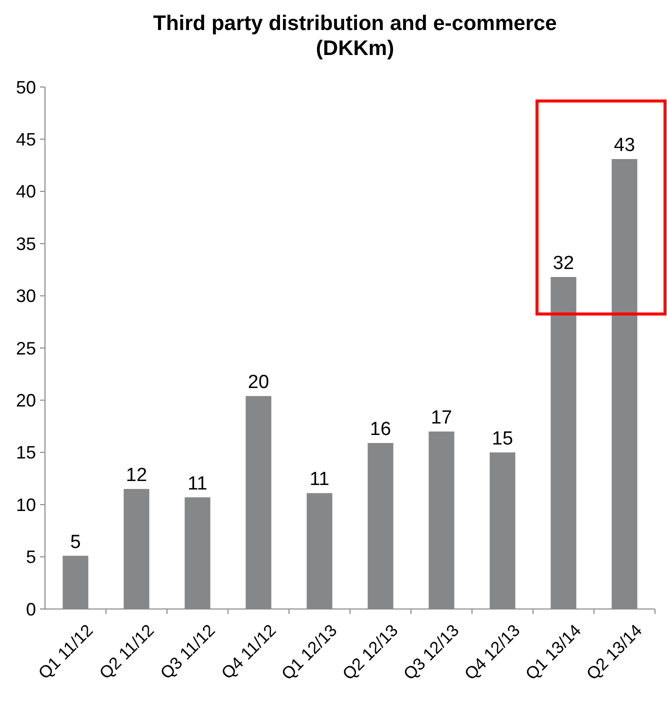  Describe the element at coordinates (26, 348) in the screenshot. I see `y-tick-label: 25` at that location.